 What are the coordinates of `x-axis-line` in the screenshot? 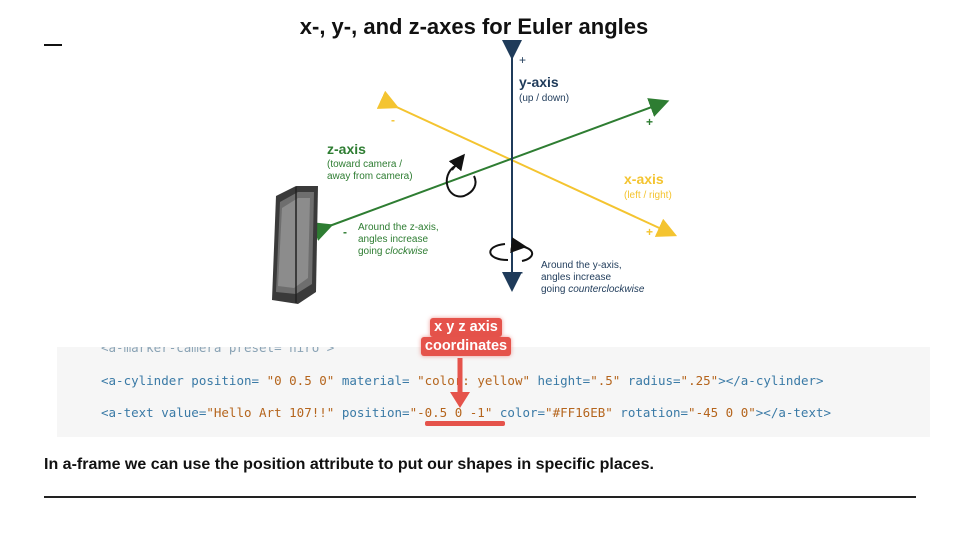 It's located at (527, 163).